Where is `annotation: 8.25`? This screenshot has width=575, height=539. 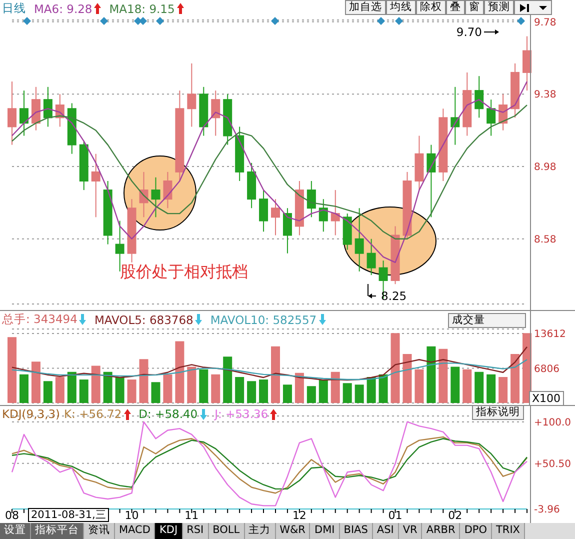
annotation: 8.25 is located at coordinates (394, 296).